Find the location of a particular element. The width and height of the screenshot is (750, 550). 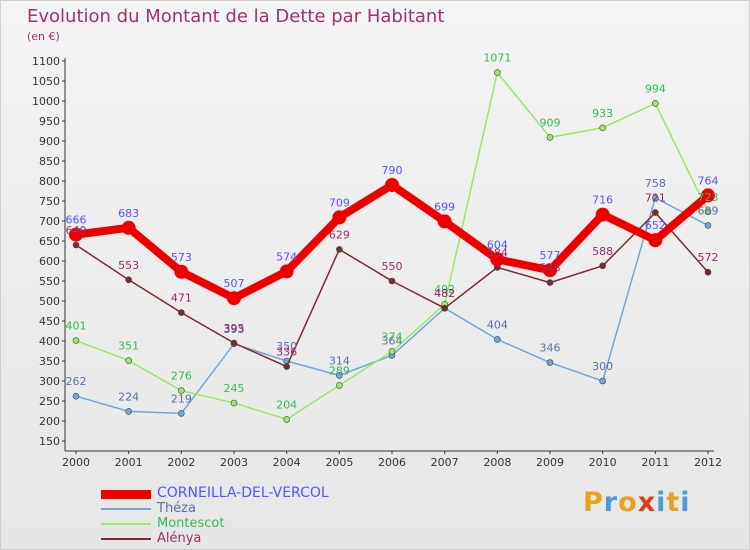

data-label: 276 is located at coordinates (181, 376).